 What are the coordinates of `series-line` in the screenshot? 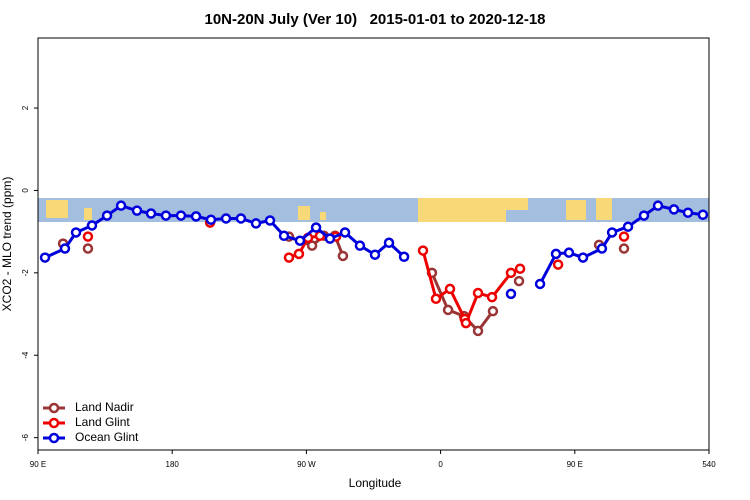 It's located at (456, 283).